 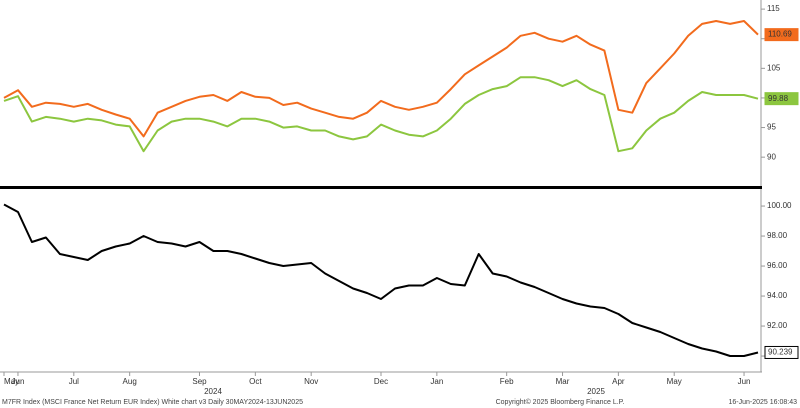 What do you see at coordinates (618, 381) in the screenshot?
I see `x-tick-label: Apr` at bounding box center [618, 381].